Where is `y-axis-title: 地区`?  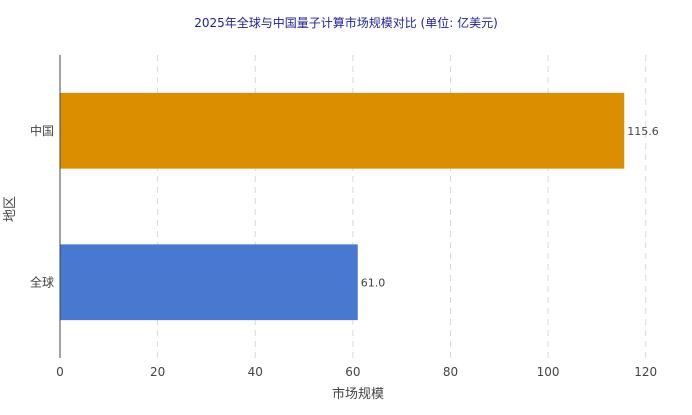
y-axis-title: 地区 is located at coordinates (10, 209).